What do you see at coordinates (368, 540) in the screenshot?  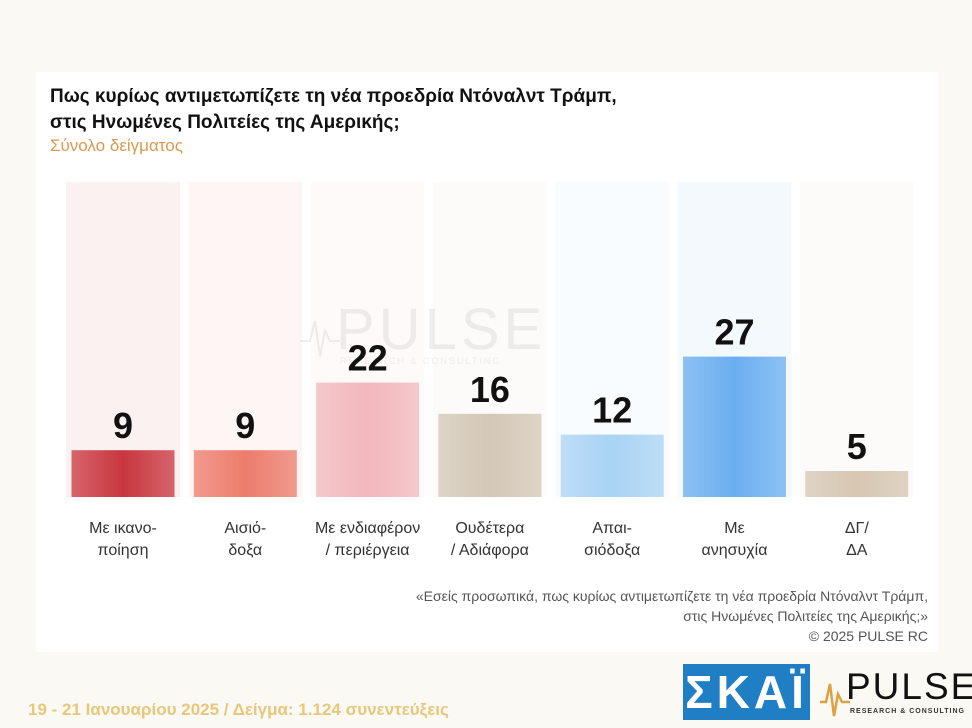 I see `category-label-3: Με ενδιαφέρον / περιέργεια` at bounding box center [368, 540].